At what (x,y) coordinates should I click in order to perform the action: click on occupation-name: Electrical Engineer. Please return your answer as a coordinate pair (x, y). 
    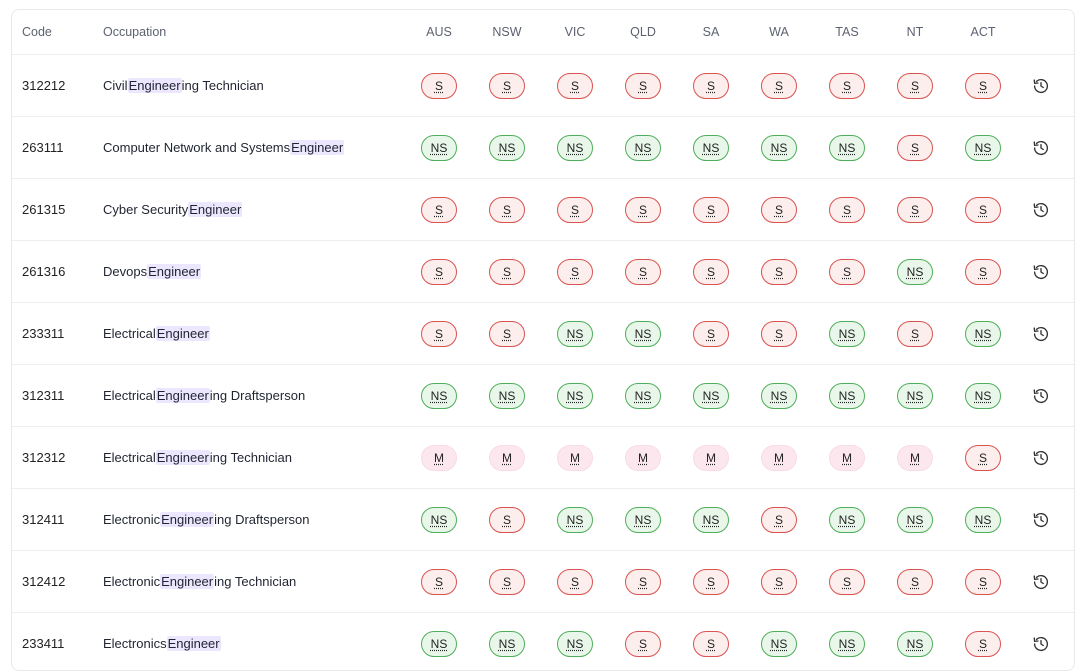
    Looking at the image, I should click on (156, 333).